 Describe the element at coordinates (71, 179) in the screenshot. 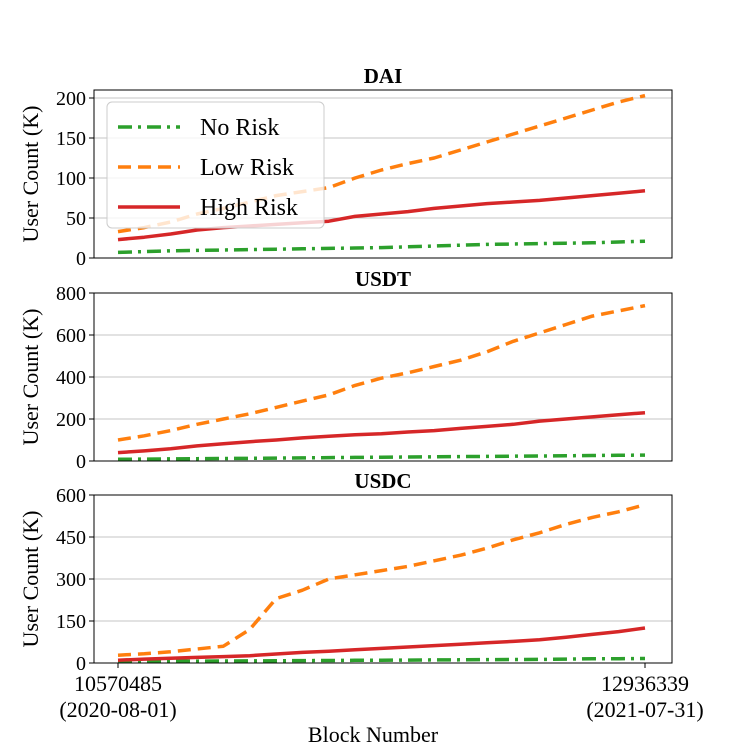

I see `y-tick-label: 100` at that location.